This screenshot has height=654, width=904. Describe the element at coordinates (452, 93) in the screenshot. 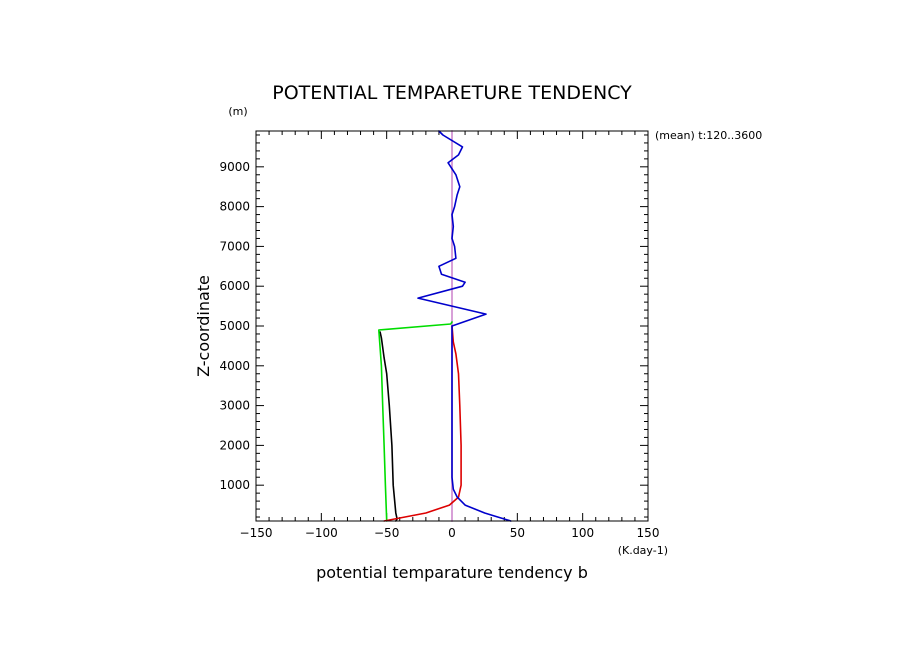

I see `chart-title: POTENTIAL TEMPARETURE TENDENCY` at that location.